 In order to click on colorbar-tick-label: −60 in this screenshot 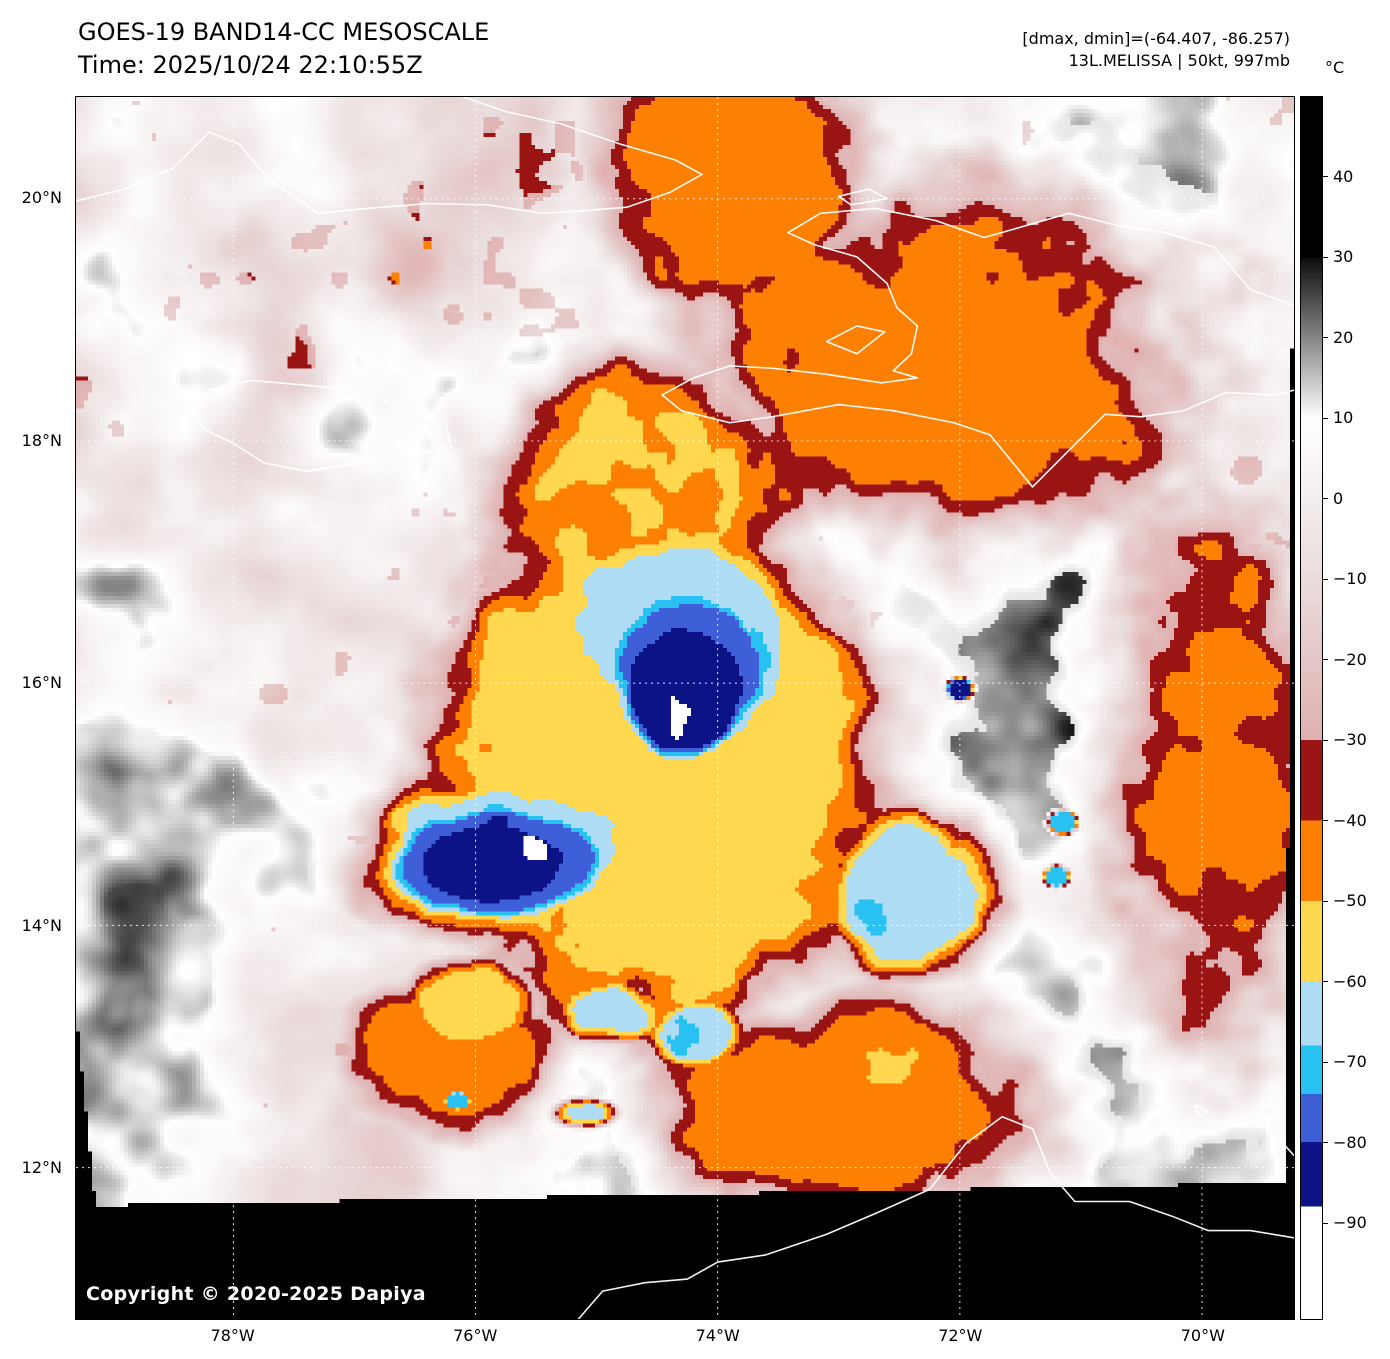, I will do `click(1350, 981)`.